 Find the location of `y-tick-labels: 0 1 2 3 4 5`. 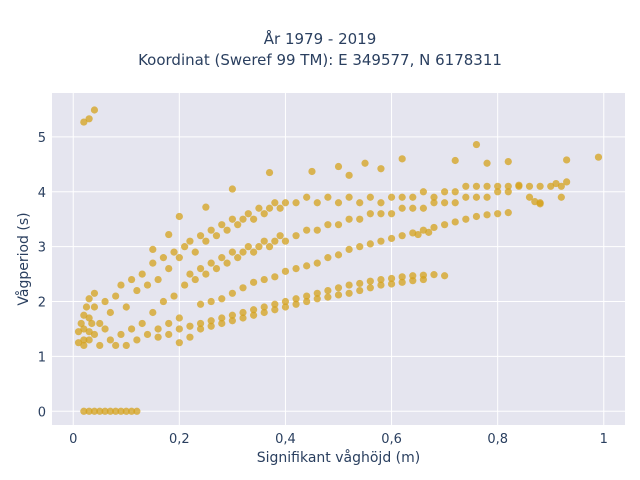

y-tick-labels: 0 1 2 3 4 5 is located at coordinates (42, 275).